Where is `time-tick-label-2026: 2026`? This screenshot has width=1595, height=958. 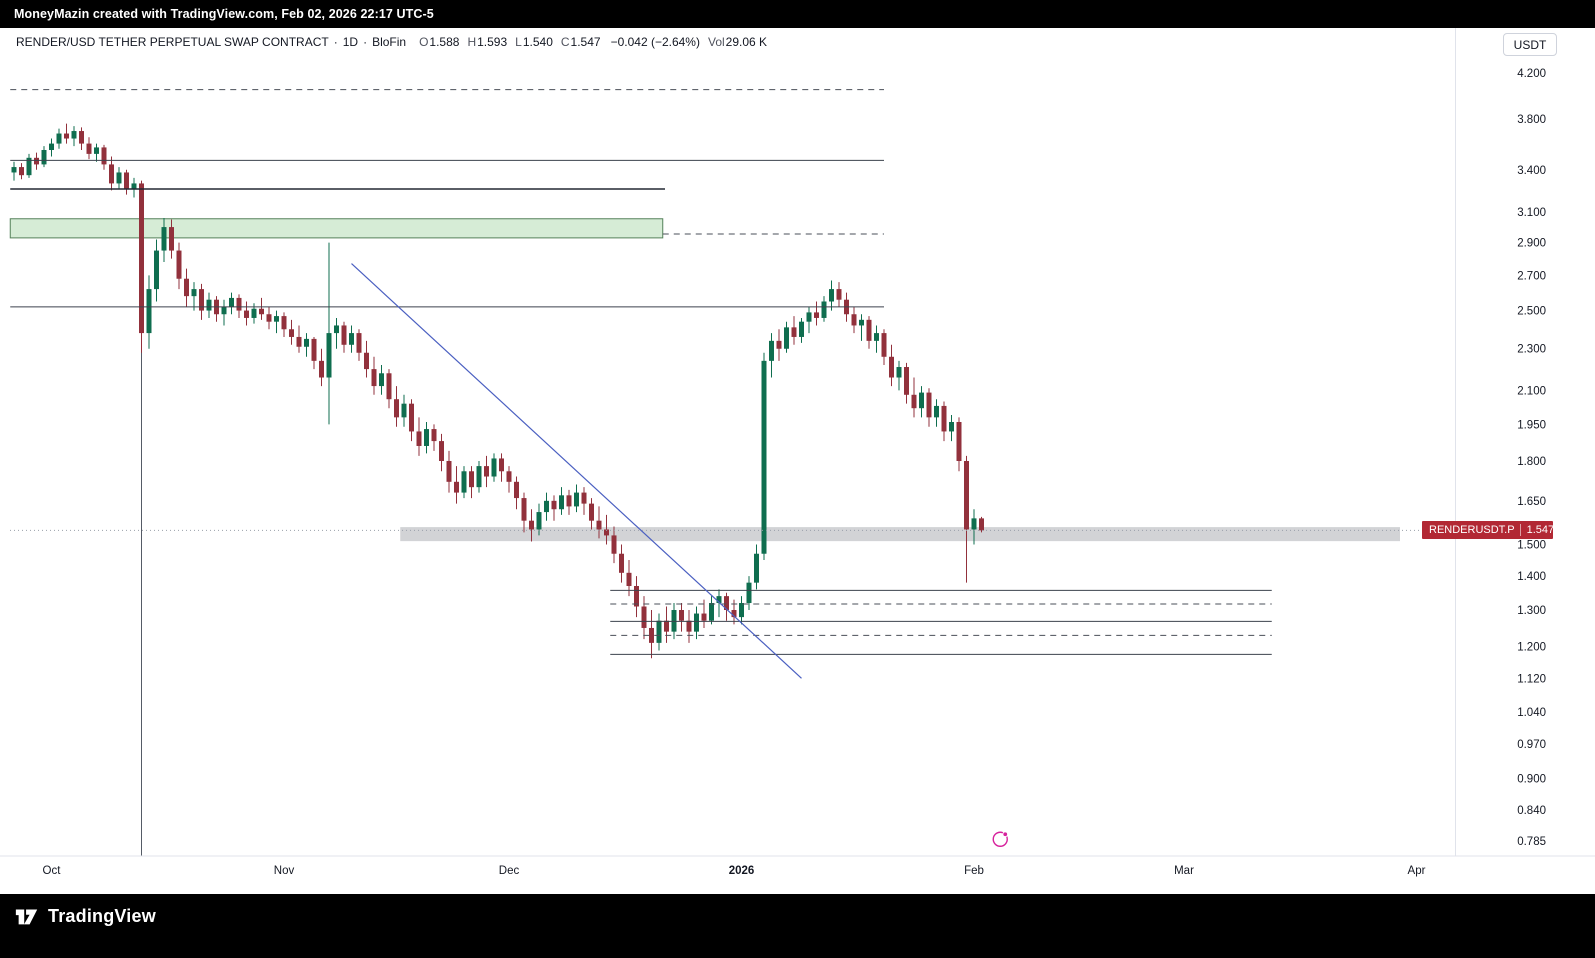
time-tick-label-2026: 2026 is located at coordinates (742, 871).